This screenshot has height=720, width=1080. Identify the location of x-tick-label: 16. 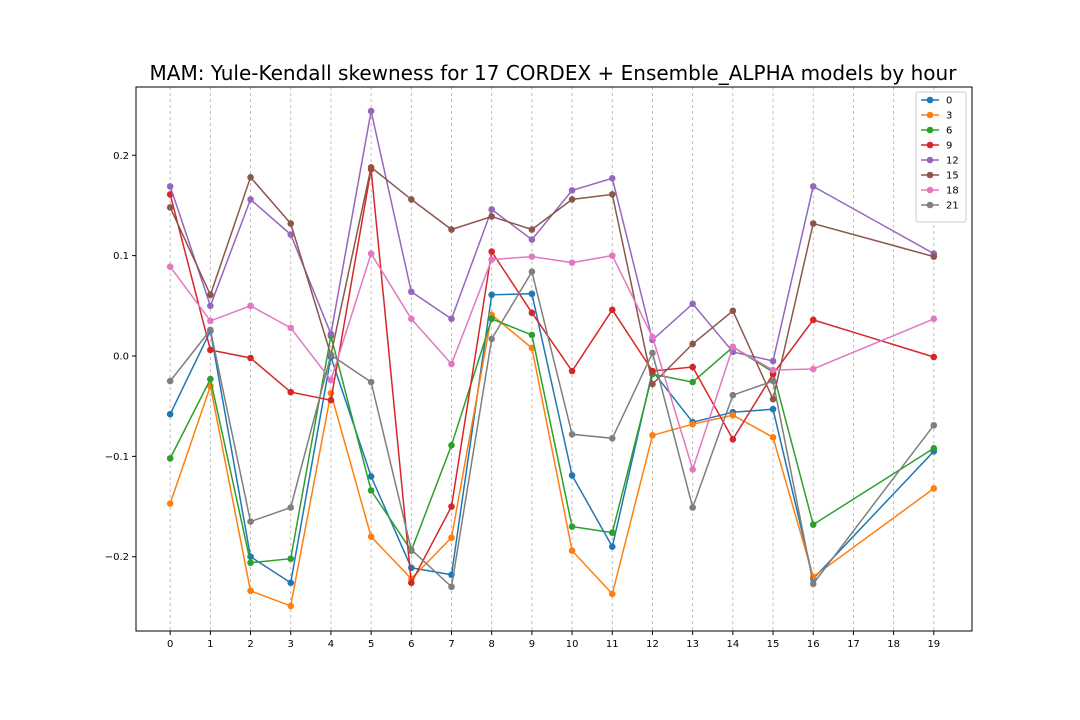
(813, 644).